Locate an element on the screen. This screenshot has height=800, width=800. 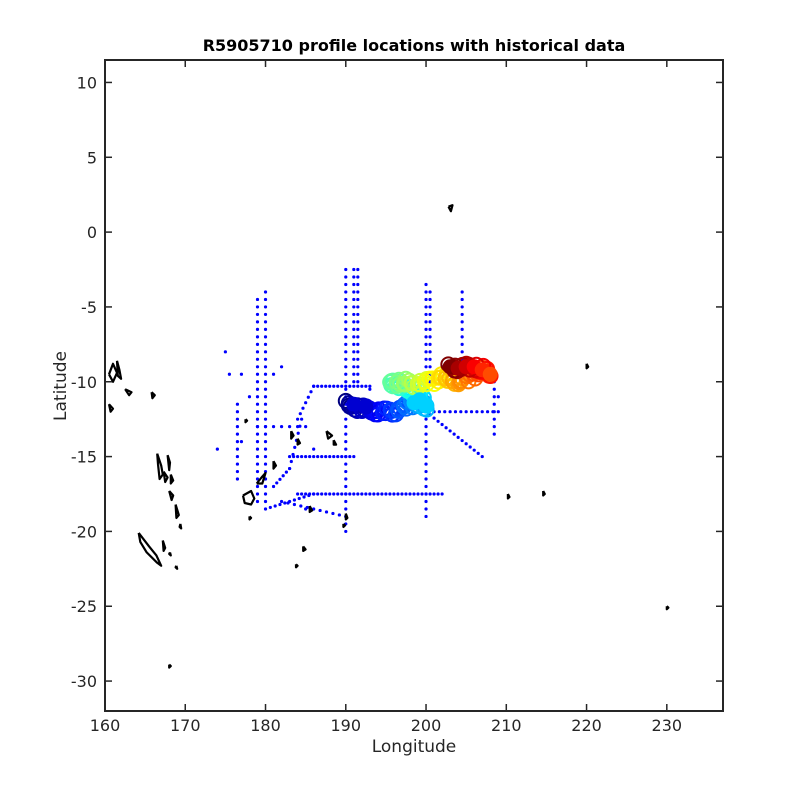
x-tick-label: 200 is located at coordinates (426, 725).